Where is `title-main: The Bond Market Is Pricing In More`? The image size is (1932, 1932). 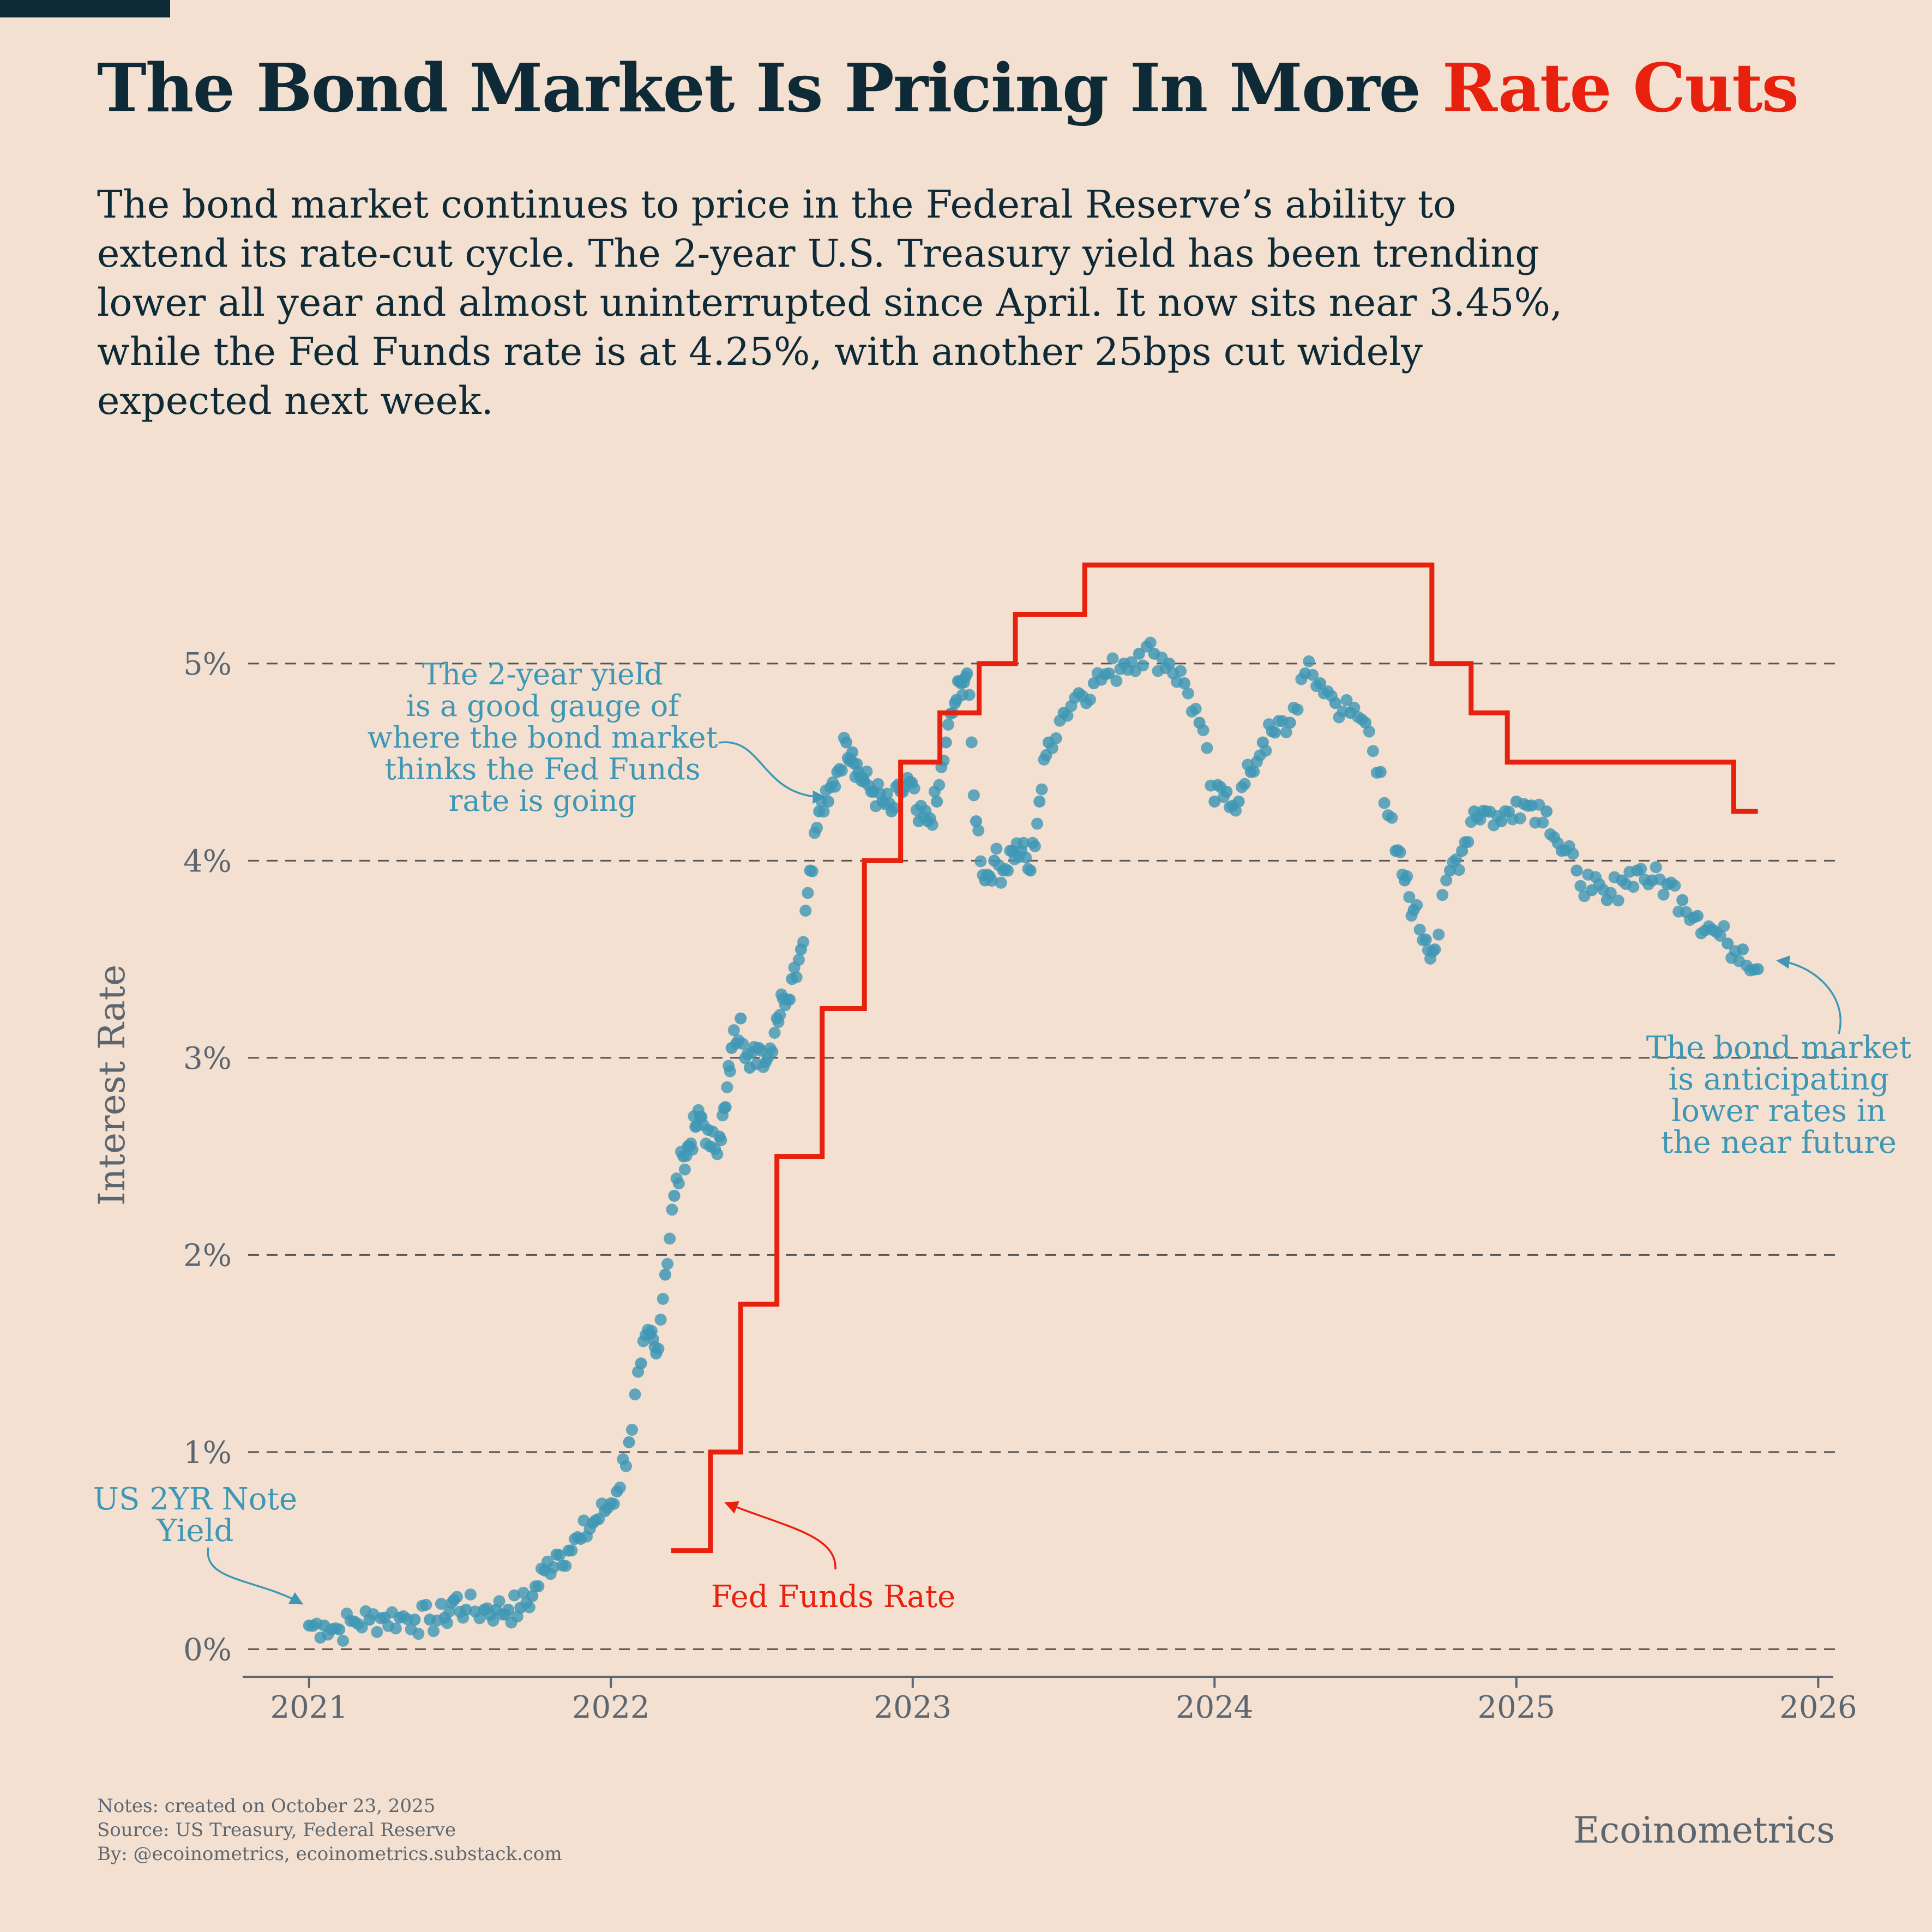 title-main: The Bond Market Is Pricing In More is located at coordinates (769, 88).